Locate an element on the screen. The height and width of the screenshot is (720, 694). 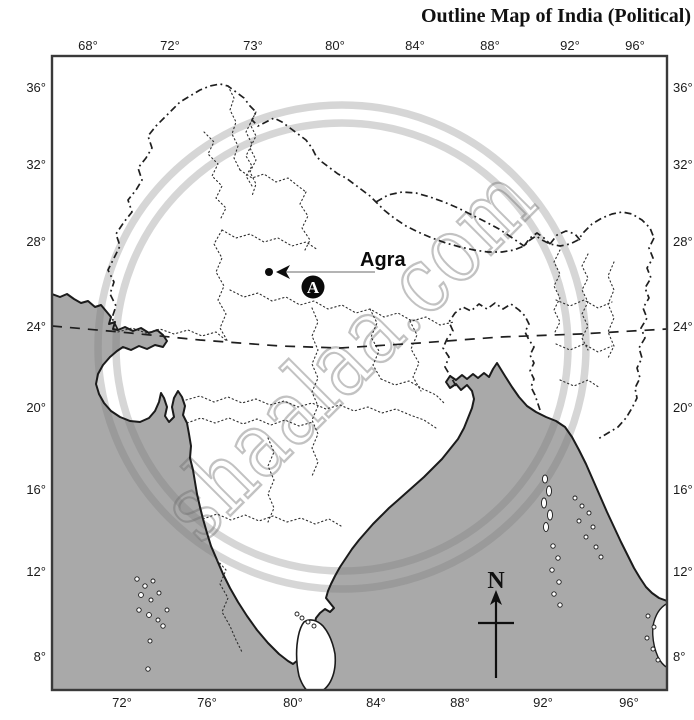
tick-left-28: 28° is located at coordinates (36, 241).